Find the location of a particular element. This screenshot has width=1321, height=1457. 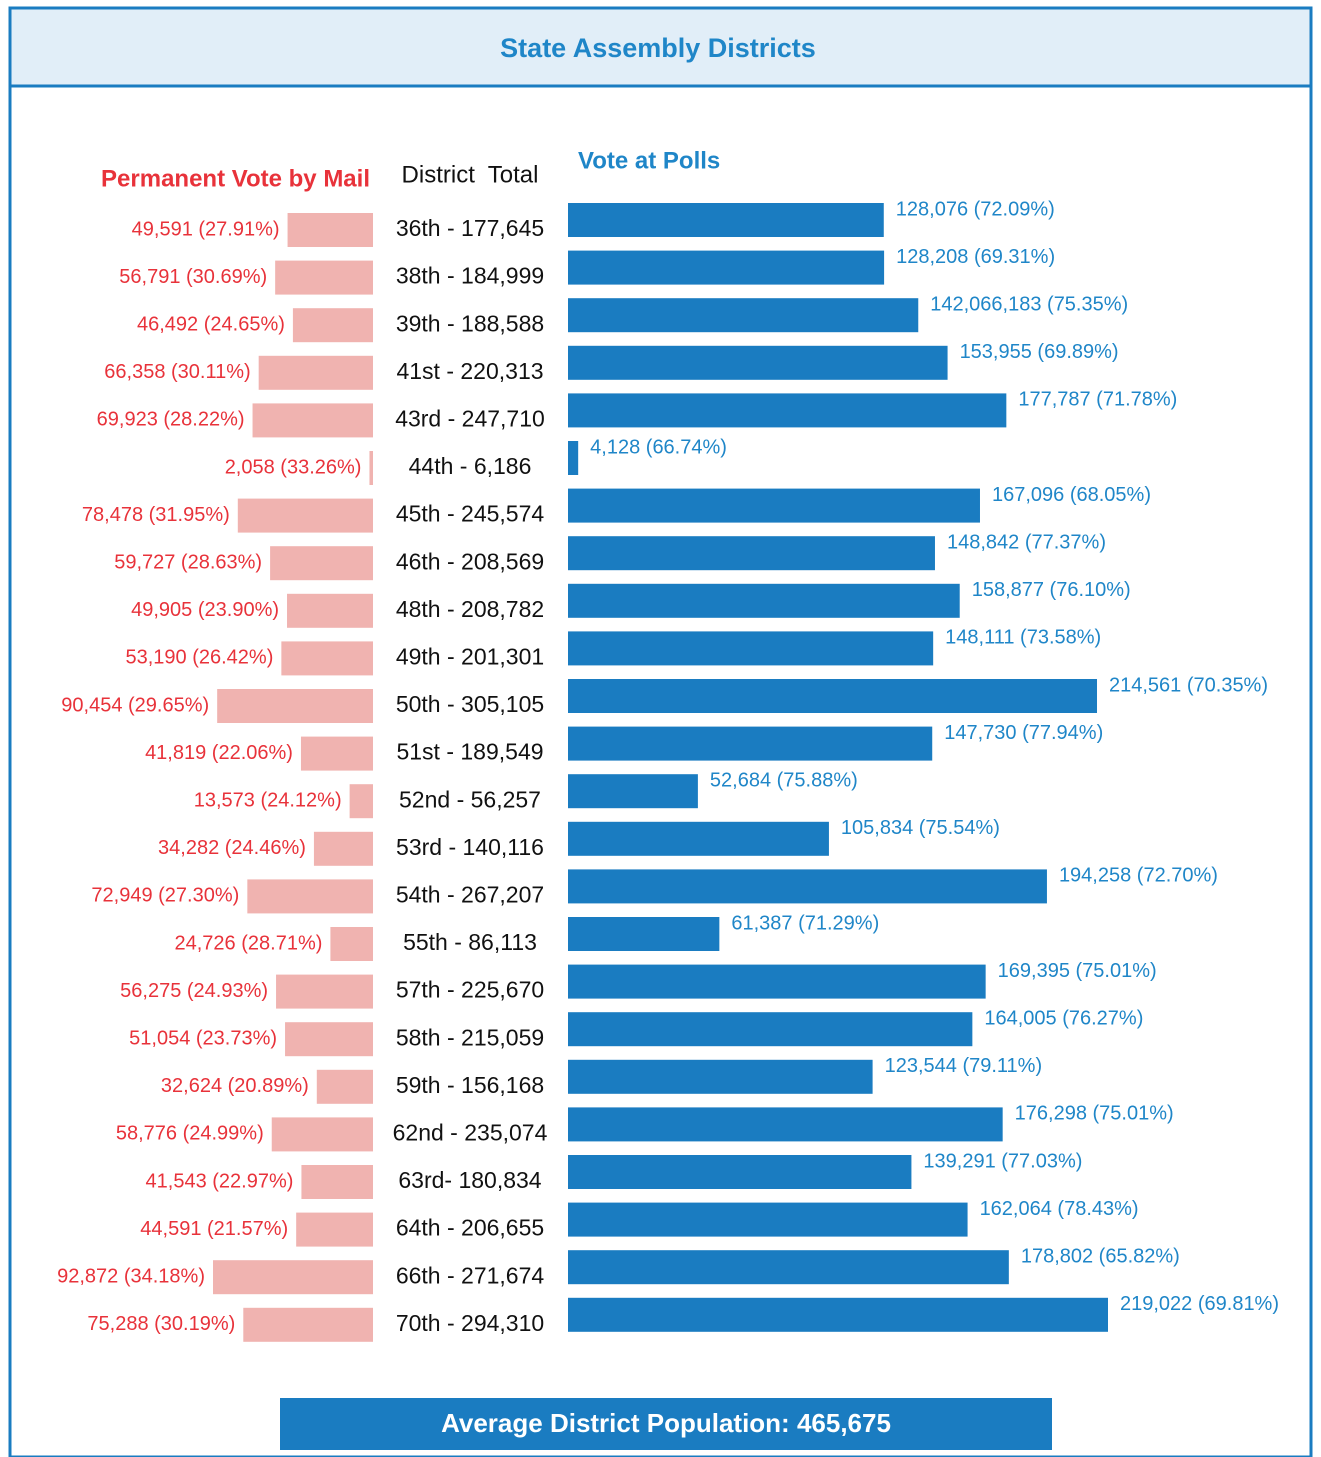

value-label: 2,058 (33.26%) is located at coordinates (293, 467).